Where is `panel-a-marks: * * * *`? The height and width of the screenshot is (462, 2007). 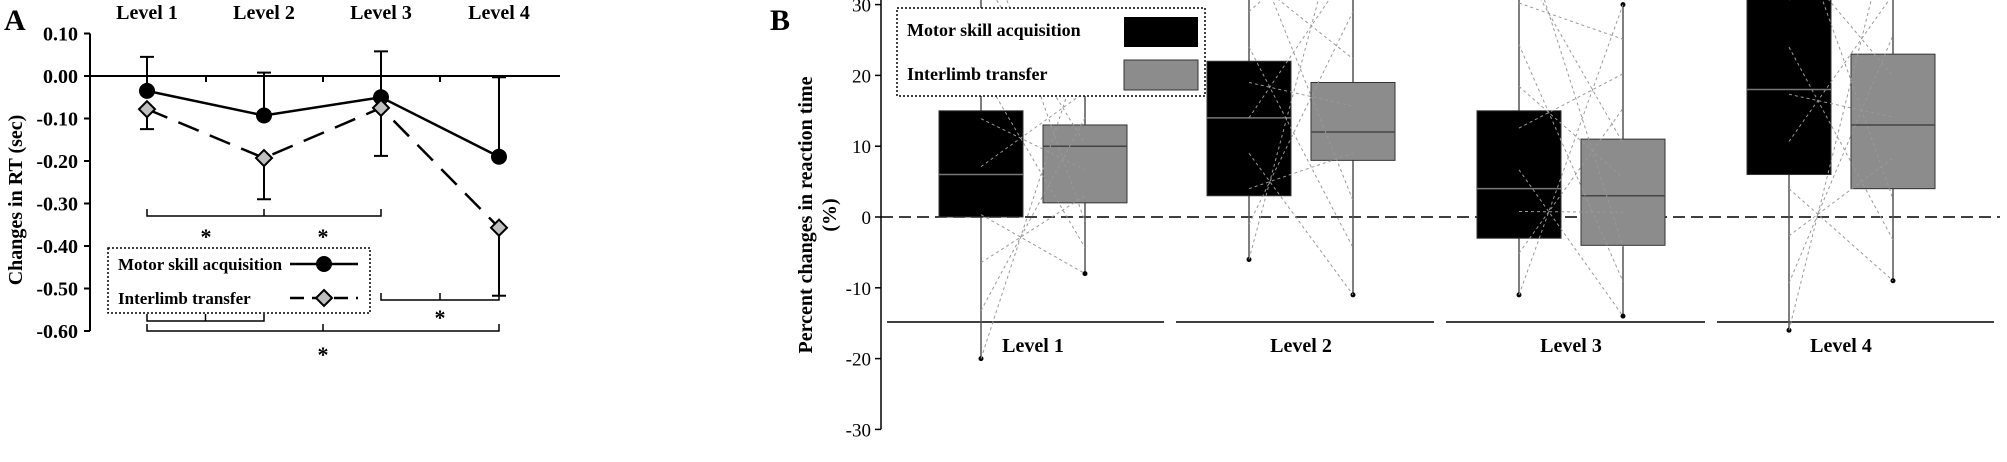 panel-a-marks: * * * * is located at coordinates (323, 208).